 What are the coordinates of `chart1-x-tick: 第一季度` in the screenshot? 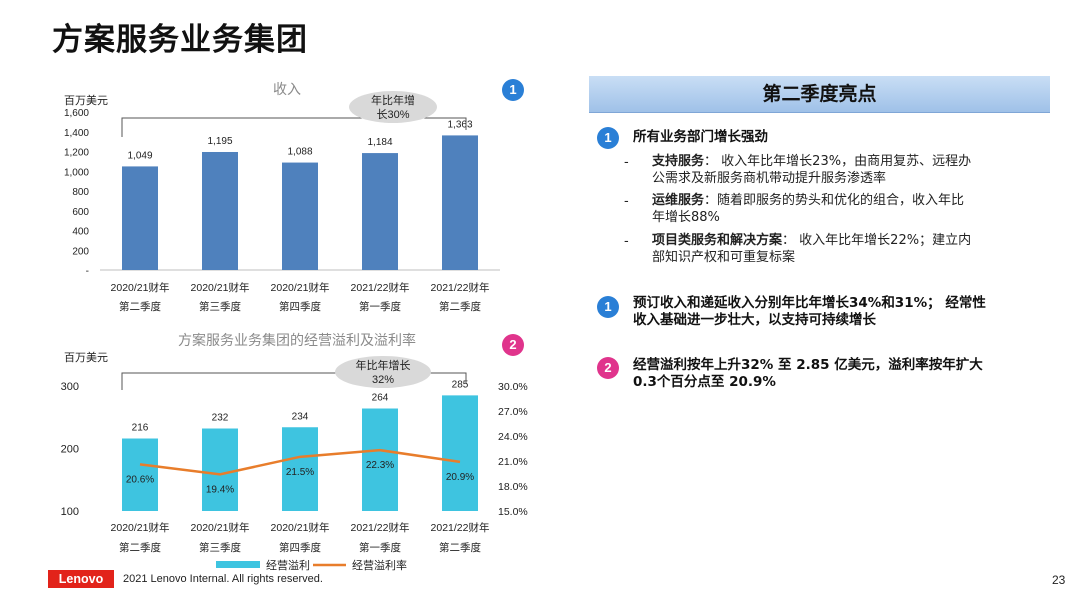 It's located at (380, 306).